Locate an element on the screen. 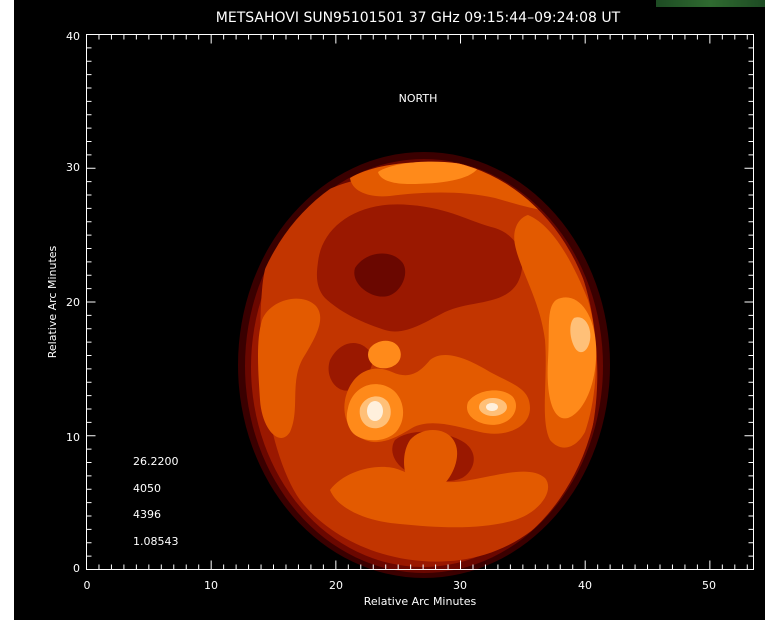 Image resolution: width=765 pixels, height=620 pixels. x-tick-labels: 0 10 20 30 40 50 is located at coordinates (400, 585).